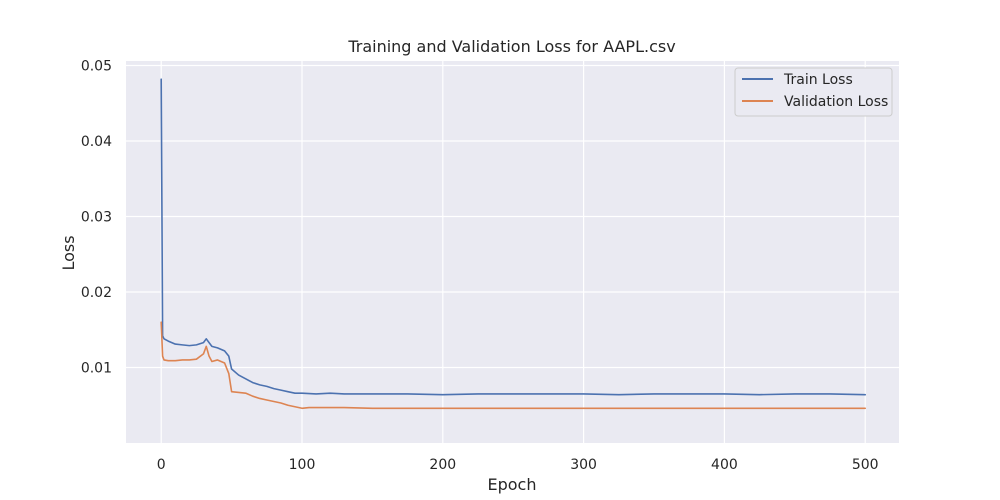 The width and height of the screenshot is (1000, 500). Describe the element at coordinates (161, 465) in the screenshot. I see `x-tick-label: 0` at that location.